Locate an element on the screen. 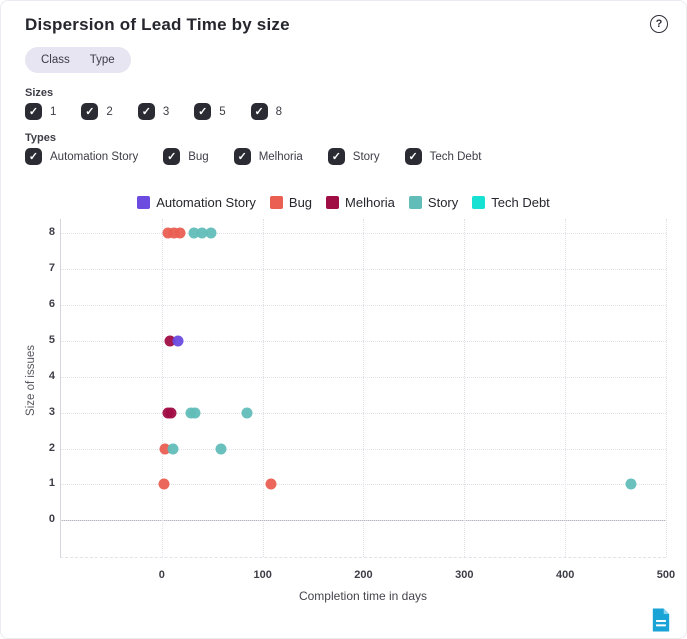 Image resolution: width=687 pixels, height=639 pixels. x-axis-title: Completion time in days is located at coordinates (363, 596).